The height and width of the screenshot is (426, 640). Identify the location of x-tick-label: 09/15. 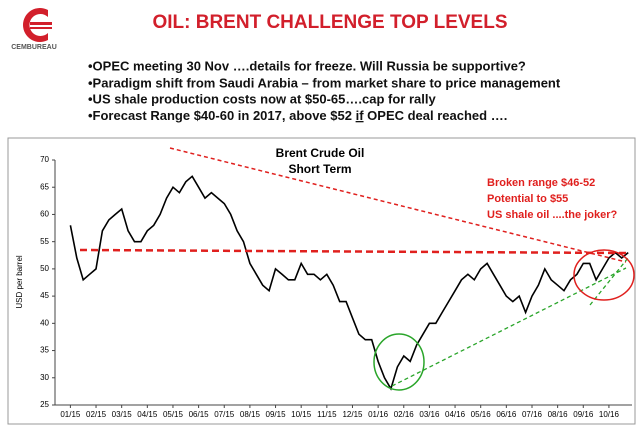
(276, 414).